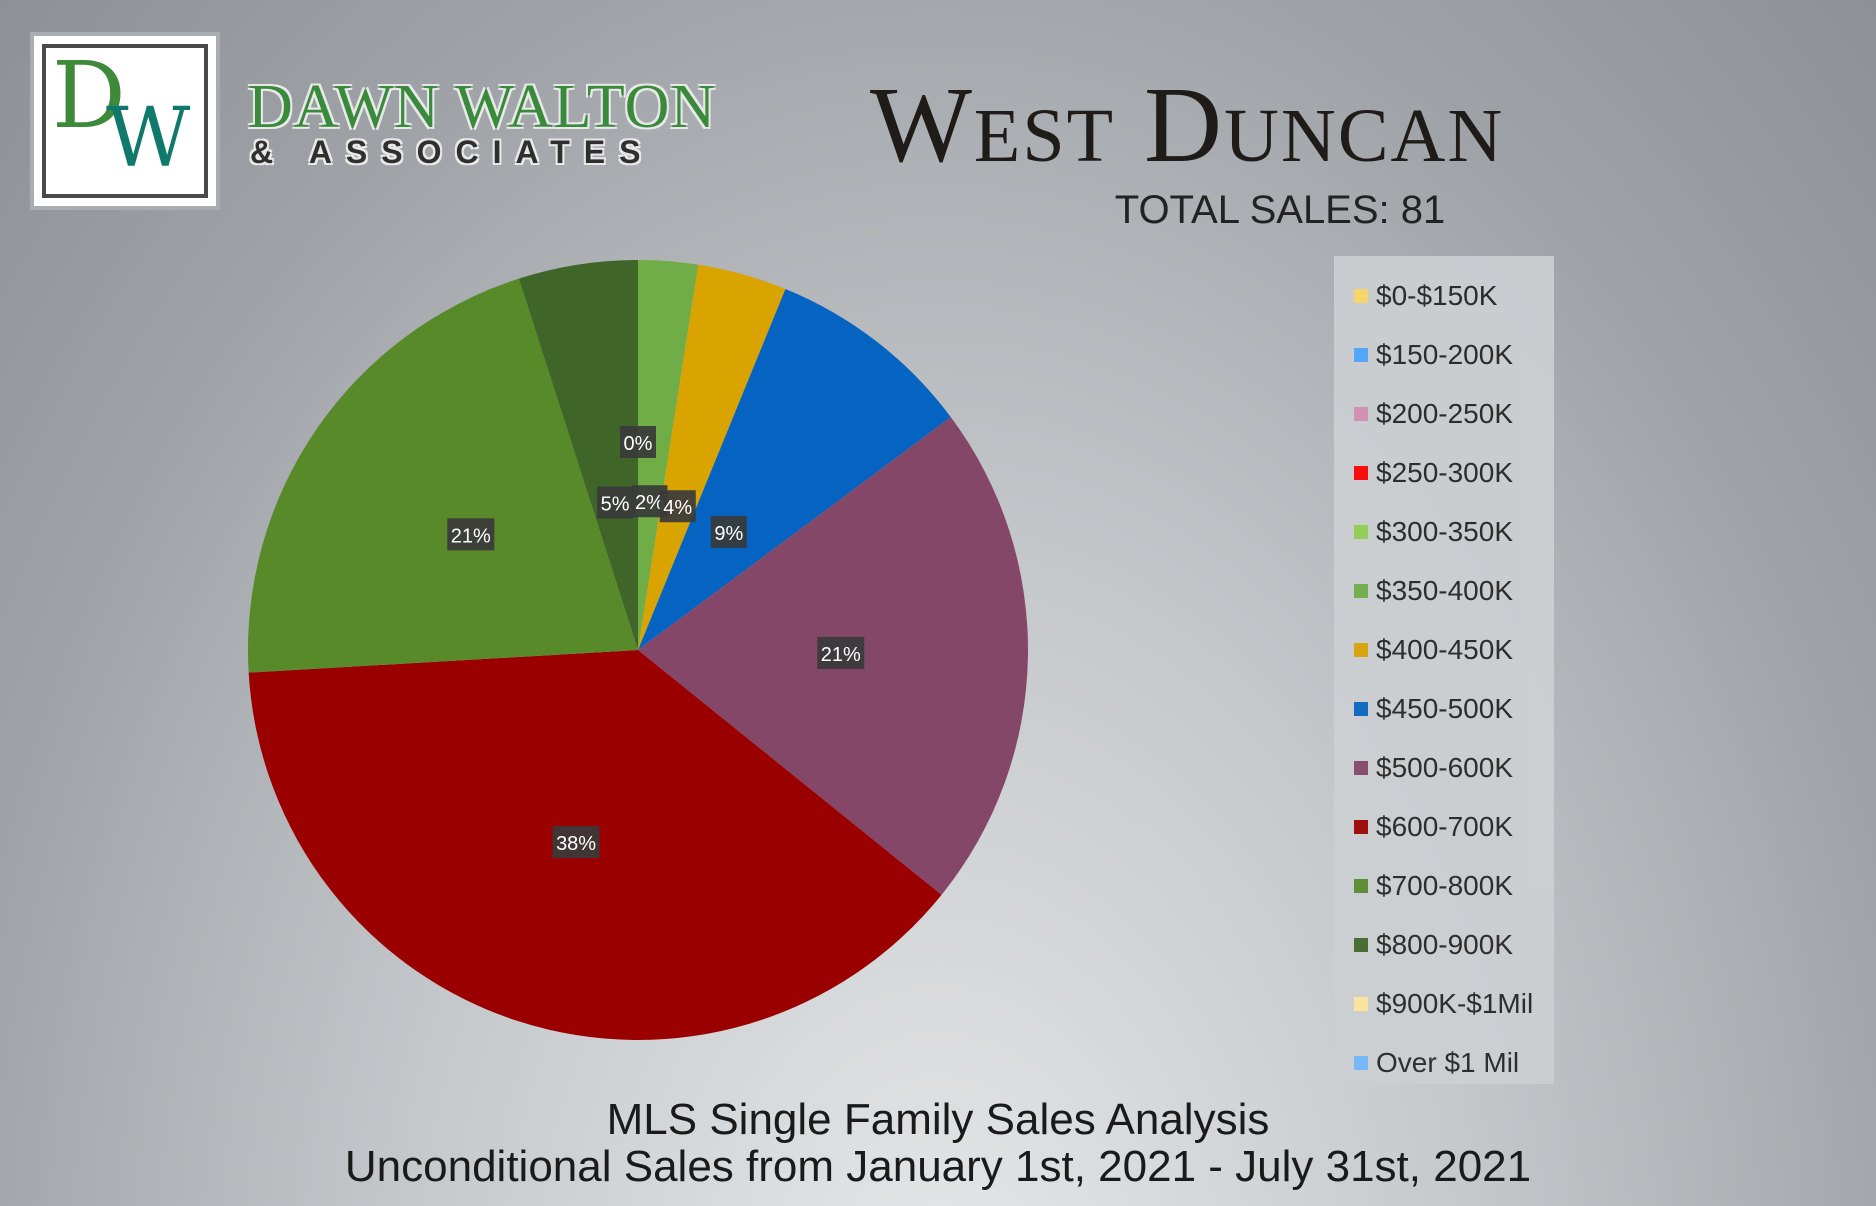 The width and height of the screenshot is (1876, 1206). I want to click on brand-subtitle: & ASSOCIATES, so click(452, 152).